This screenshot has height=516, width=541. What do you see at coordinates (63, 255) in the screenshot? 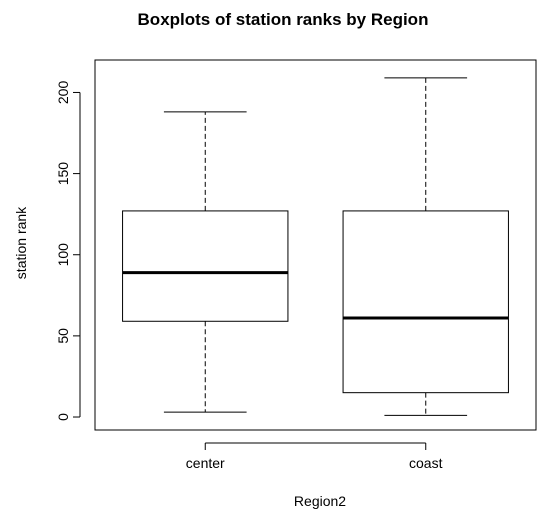
I see `y-tick-label: 100` at bounding box center [63, 255].